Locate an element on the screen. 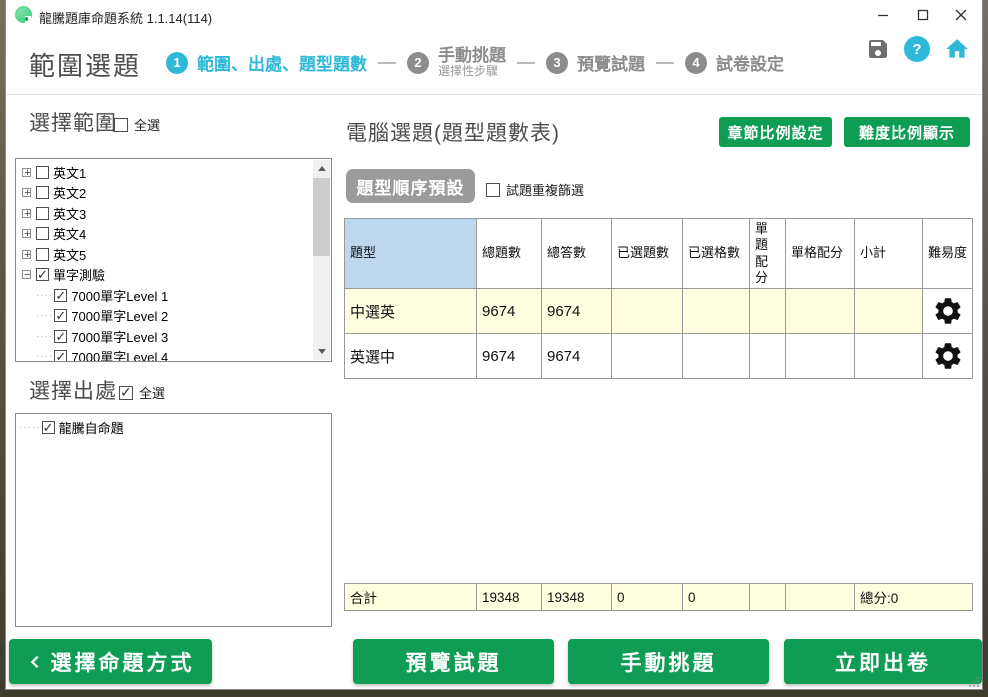 The image size is (988, 697). step-2-label: 手動挑題 is located at coordinates (472, 55).